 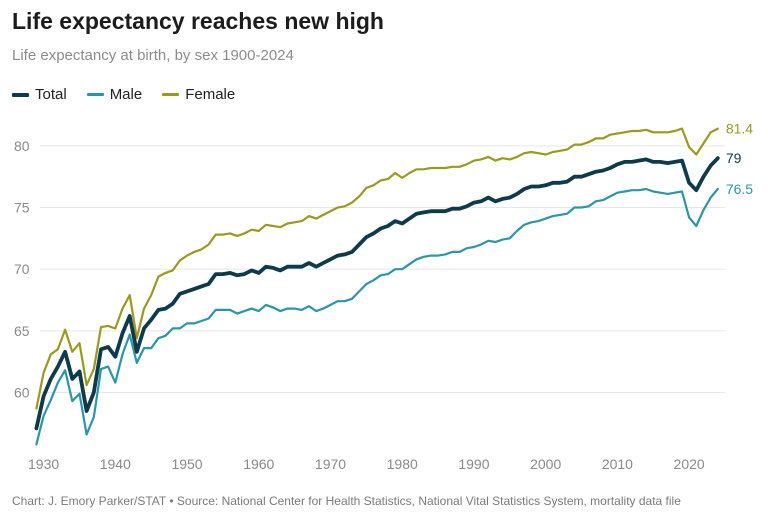 I want to click on end-label-male: 76.5, so click(x=739, y=189).